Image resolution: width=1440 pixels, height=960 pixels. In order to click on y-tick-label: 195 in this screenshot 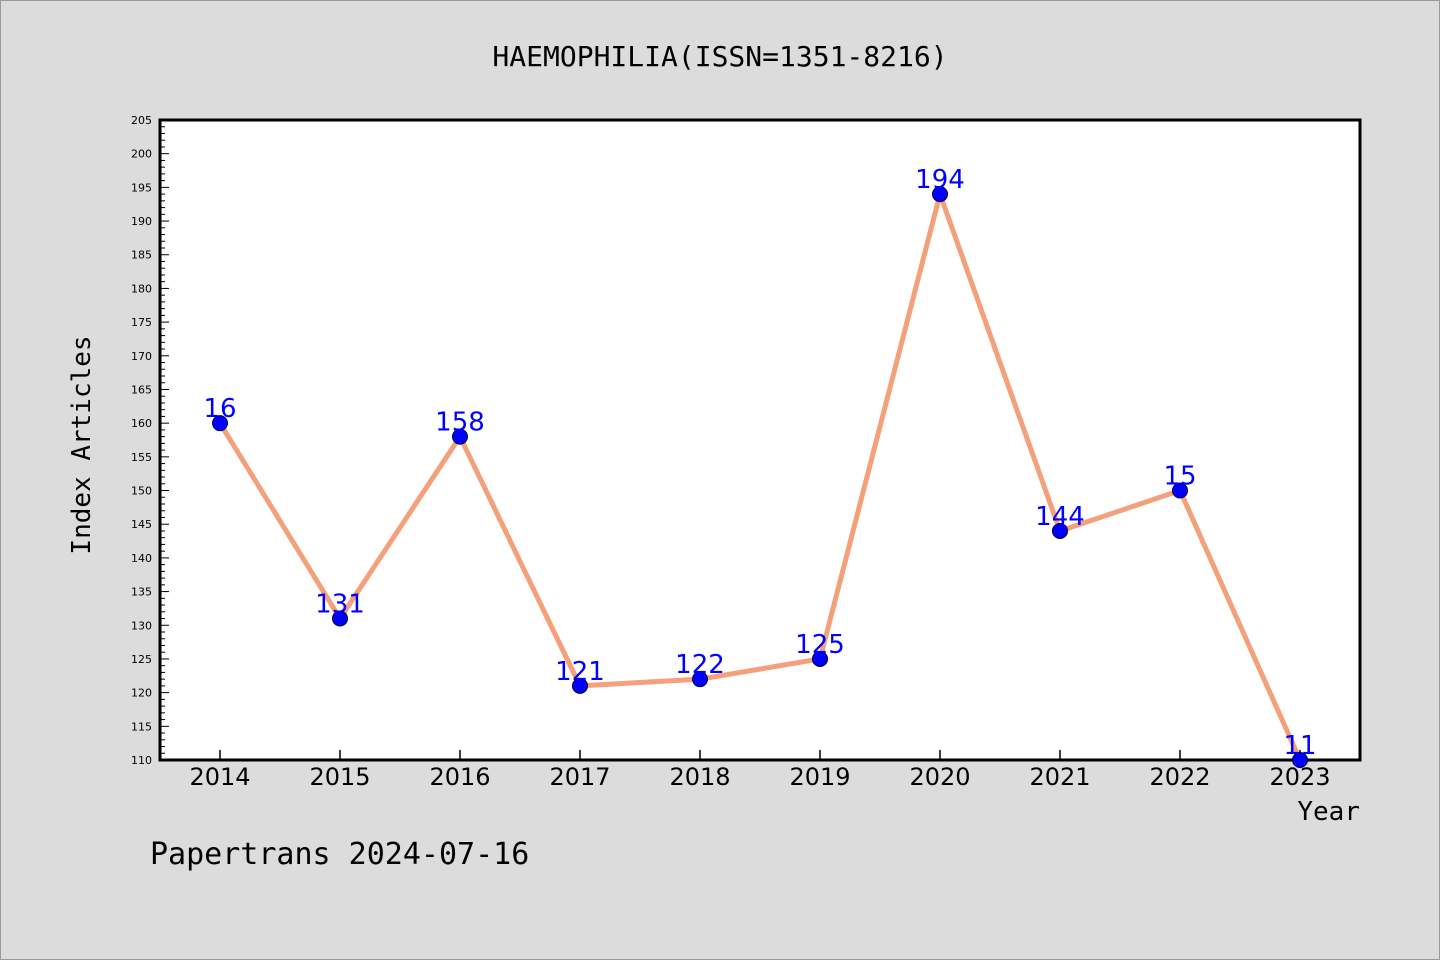, I will do `click(141, 187)`.